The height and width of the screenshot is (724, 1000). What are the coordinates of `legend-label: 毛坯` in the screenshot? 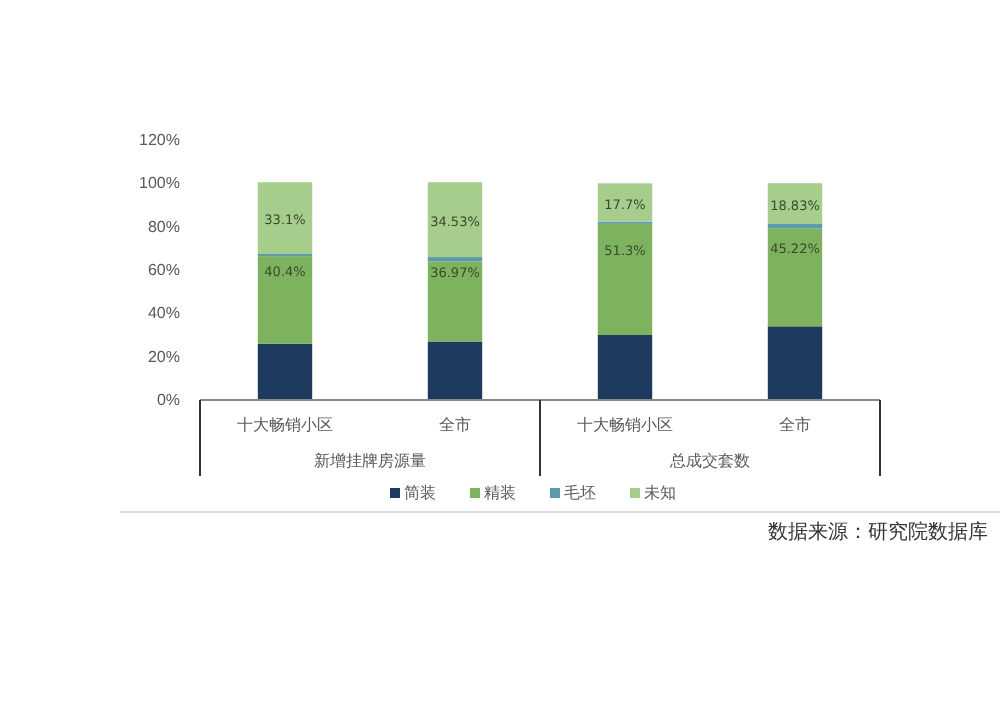 It's located at (580, 493).